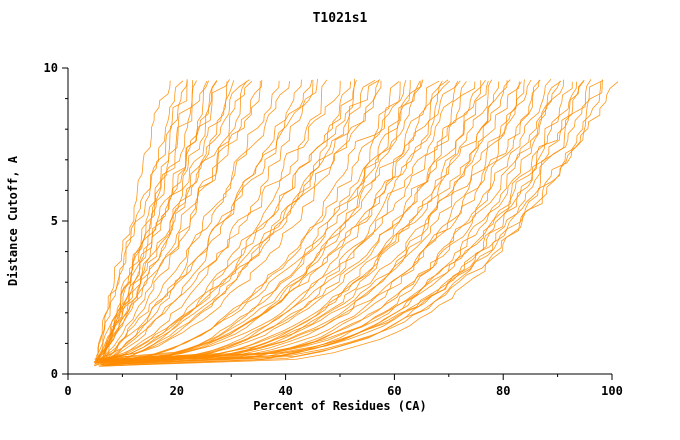 The image size is (680, 440). I want to click on y-tick-label: 0, so click(54, 374).